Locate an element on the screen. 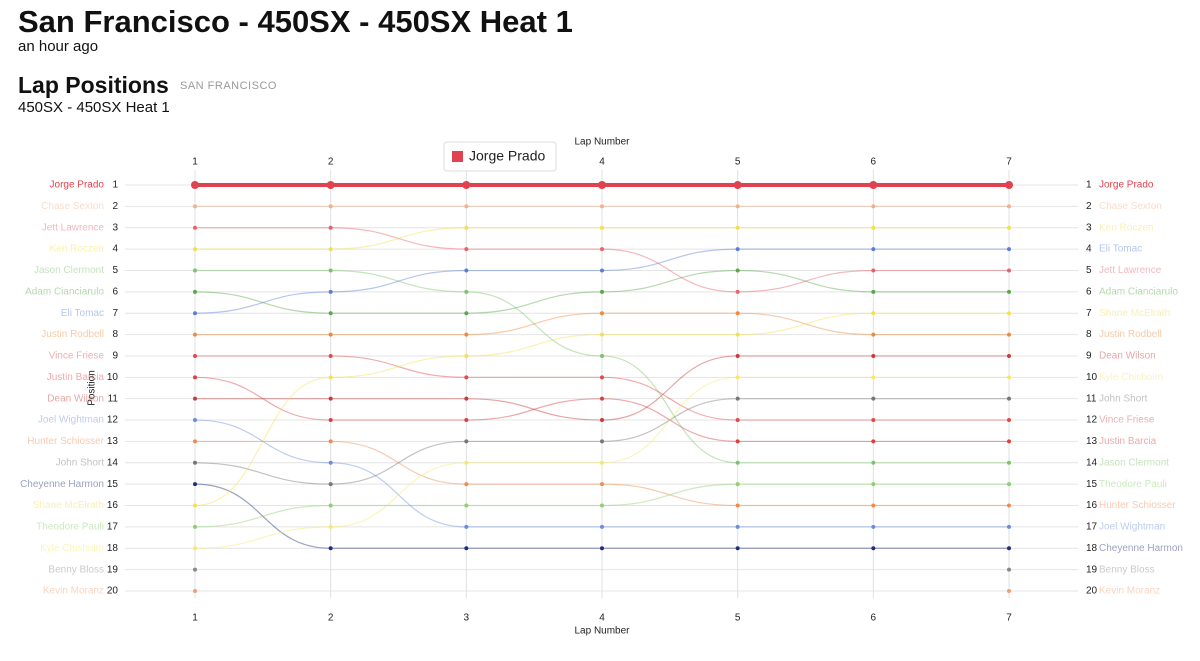  series: Jorge Prado 1 1 Jorge Prado is located at coordinates (602, 185).